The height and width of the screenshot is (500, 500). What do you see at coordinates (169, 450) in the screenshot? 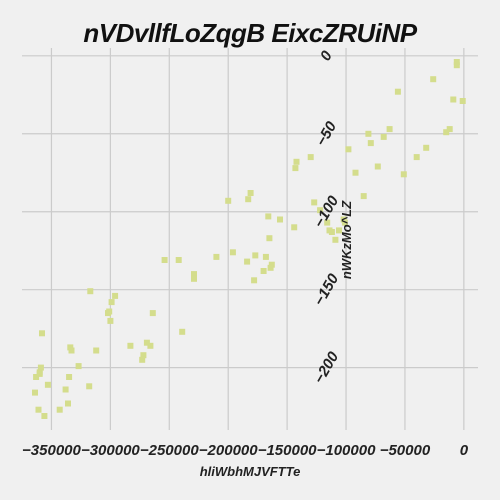
I see `x-tick-label: −250000` at bounding box center [169, 450].